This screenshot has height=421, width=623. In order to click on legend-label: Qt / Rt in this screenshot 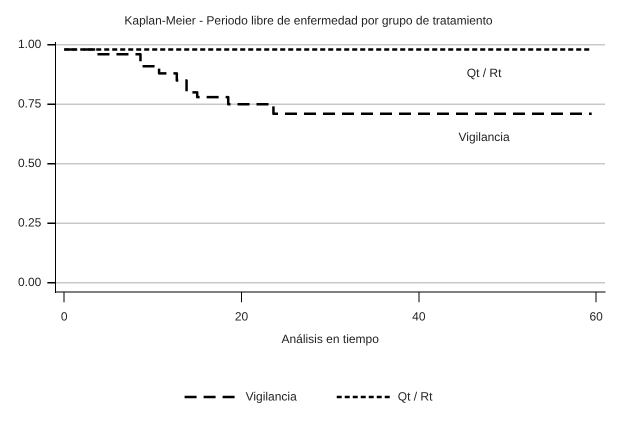, I will do `click(416, 396)`.